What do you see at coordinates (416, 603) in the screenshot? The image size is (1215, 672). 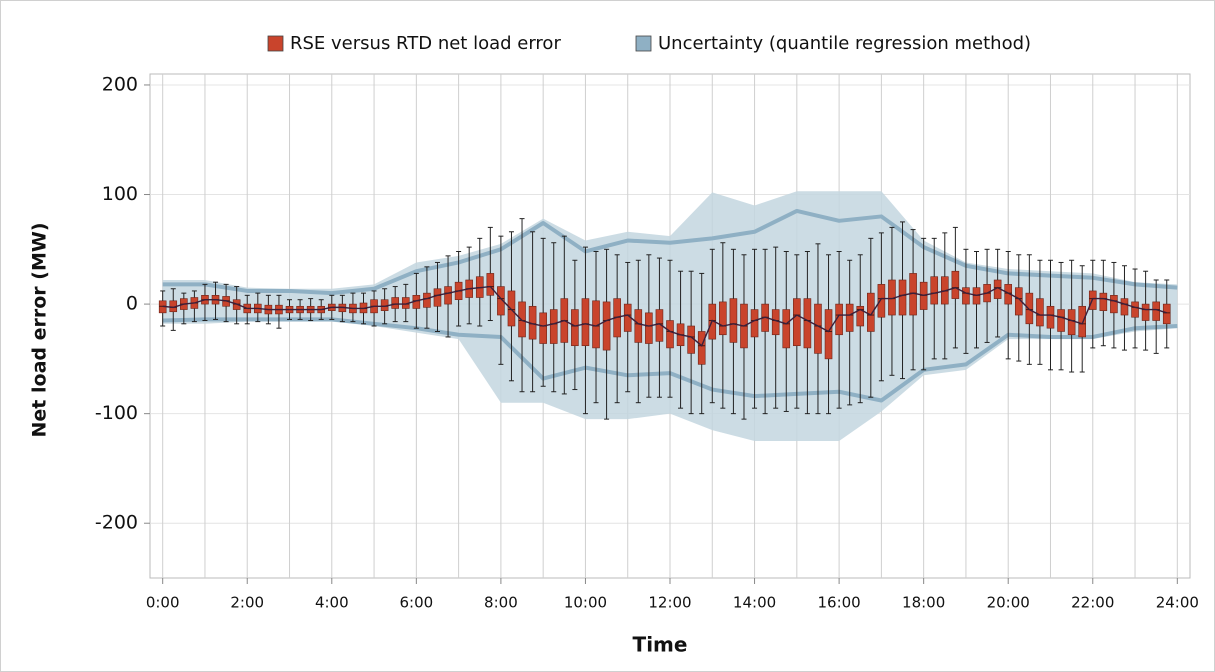 I see `x-tick-label: 6:00` at bounding box center [416, 603].